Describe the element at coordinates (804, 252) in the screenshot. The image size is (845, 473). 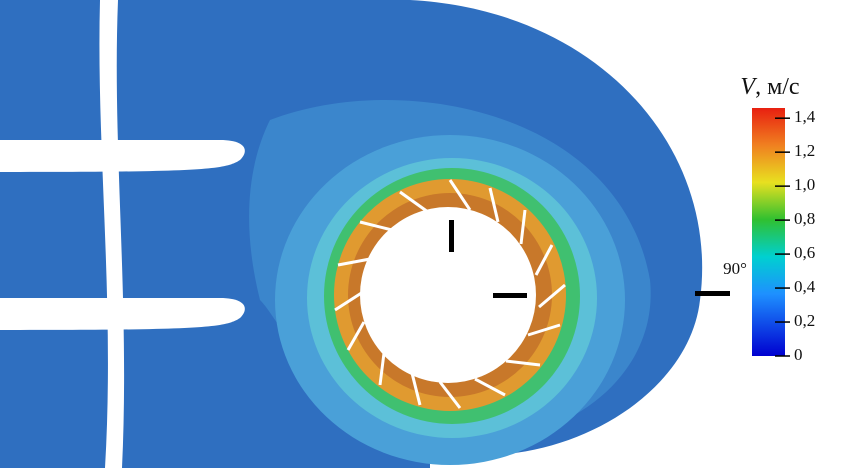
I see `colorbar-tick-label: 0,6` at that location.